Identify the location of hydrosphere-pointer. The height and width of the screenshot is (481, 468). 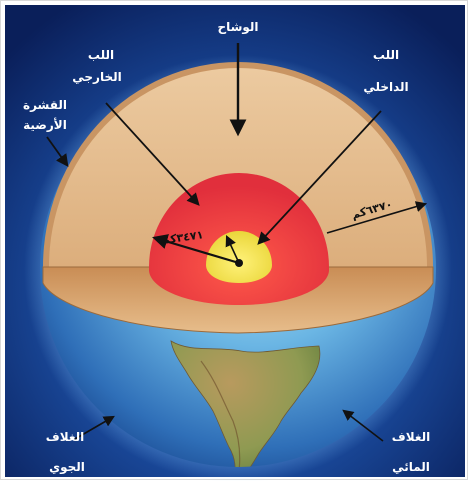
(363, 425).